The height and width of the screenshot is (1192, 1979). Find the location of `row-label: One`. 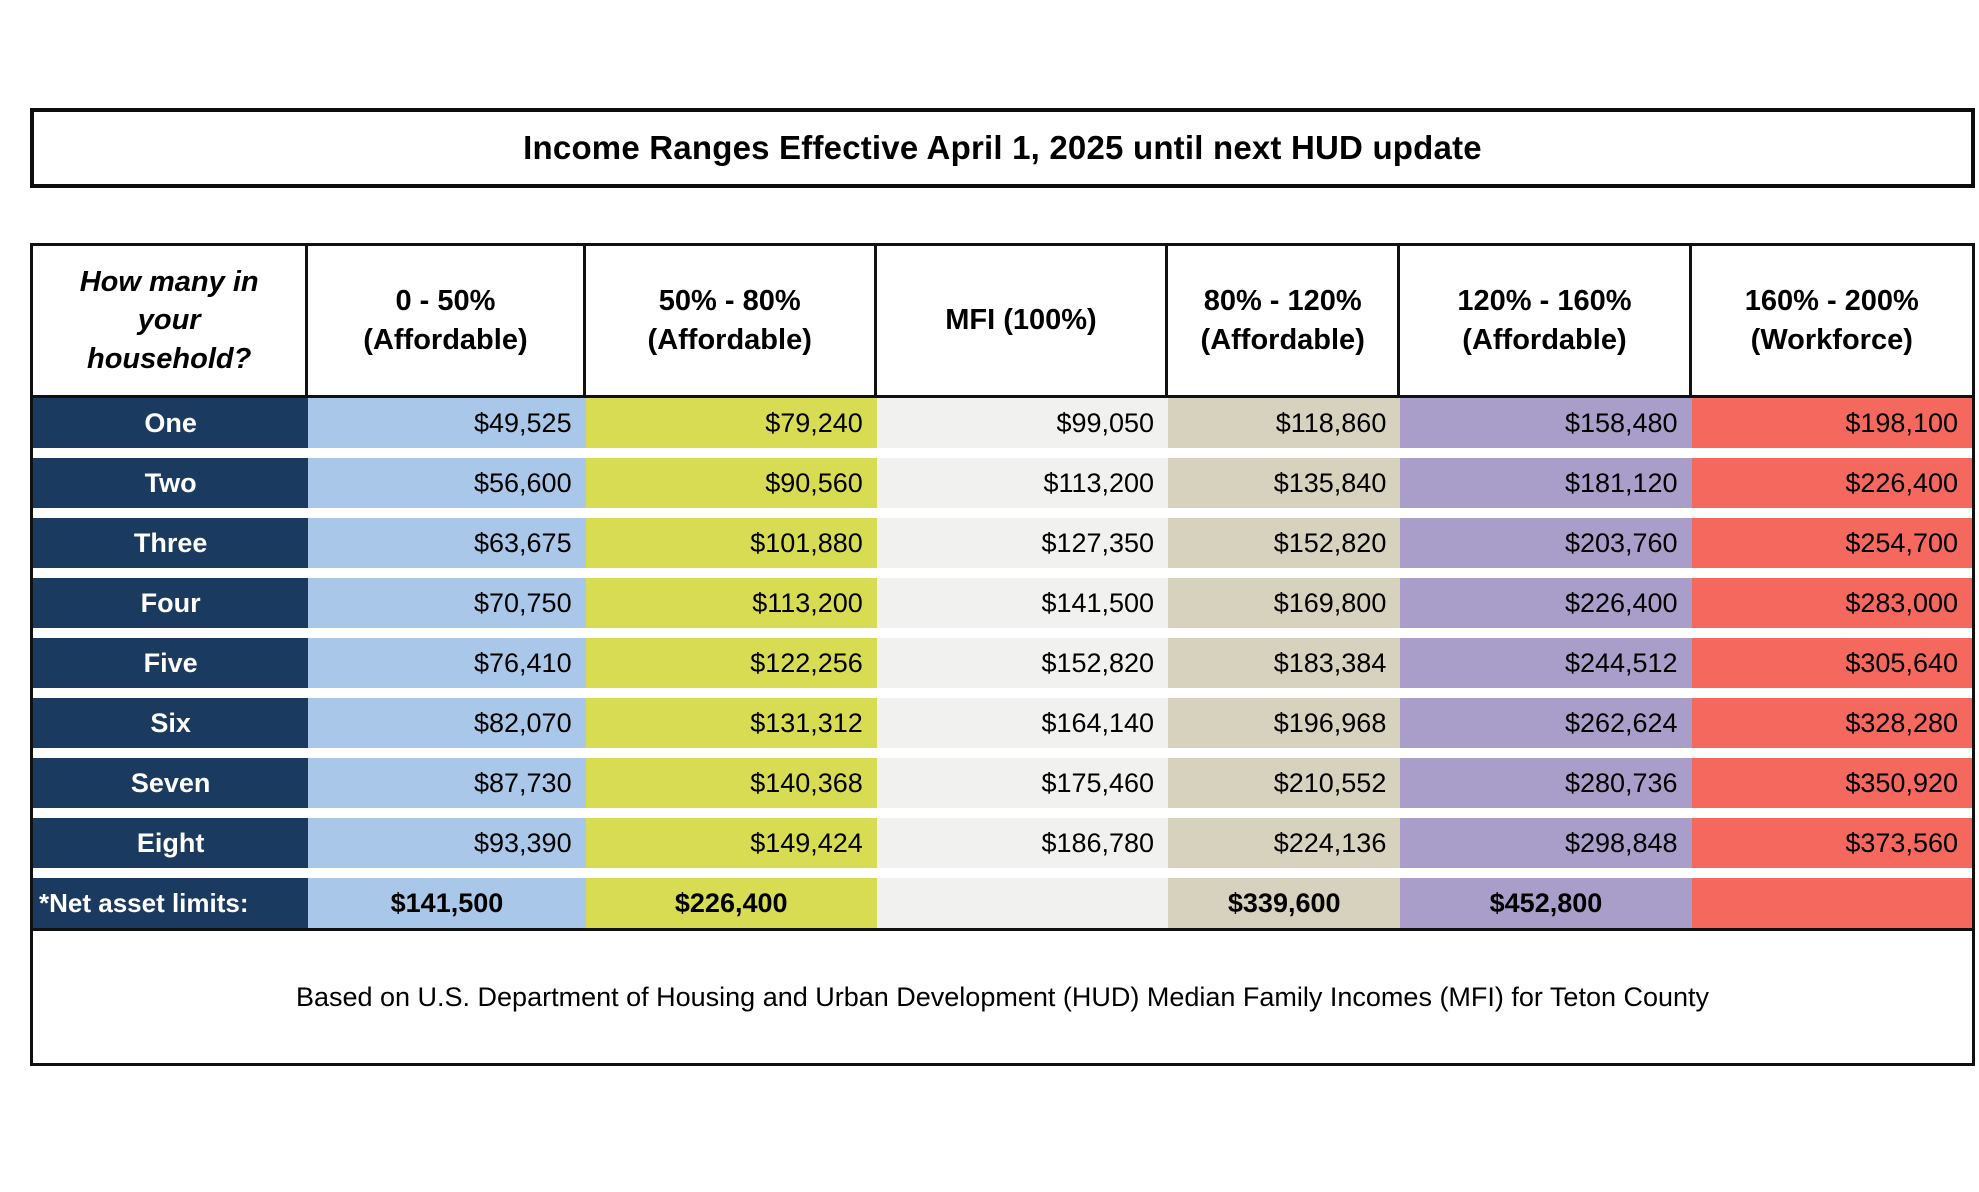

row-label: One is located at coordinates (171, 423).